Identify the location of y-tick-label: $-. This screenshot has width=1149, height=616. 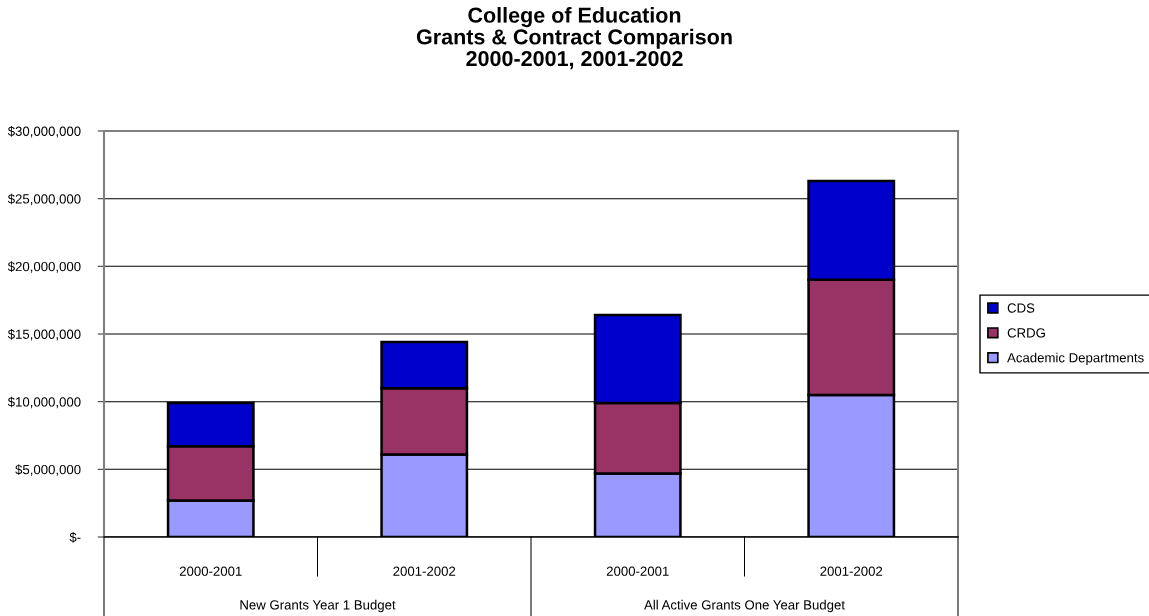
(75, 537).